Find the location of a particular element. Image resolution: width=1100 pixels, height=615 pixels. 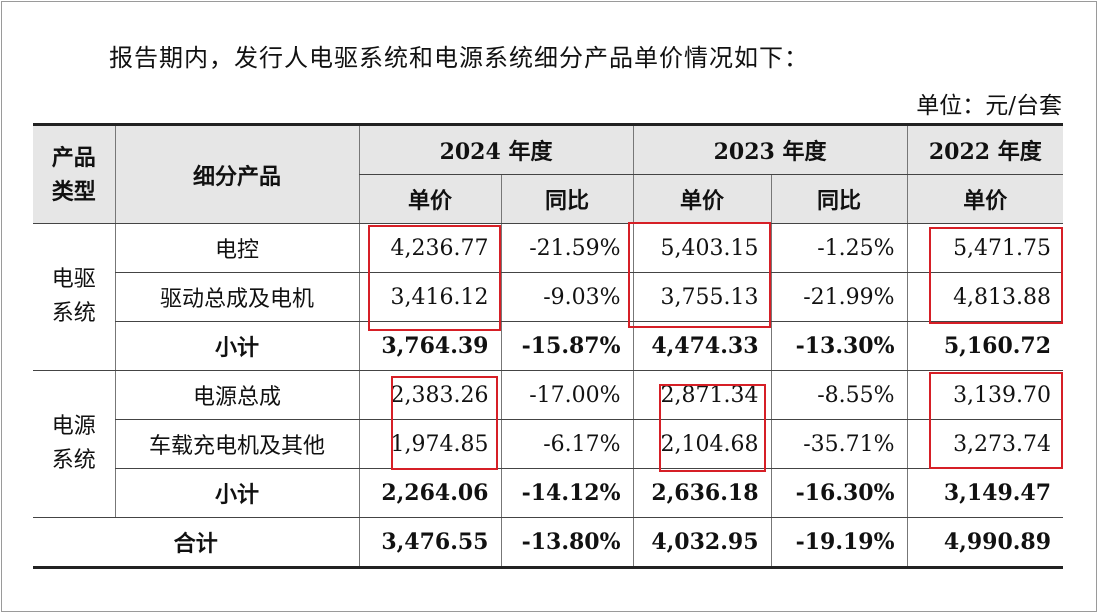

subtotal-yoy-2024: -15.87% is located at coordinates (567, 346).